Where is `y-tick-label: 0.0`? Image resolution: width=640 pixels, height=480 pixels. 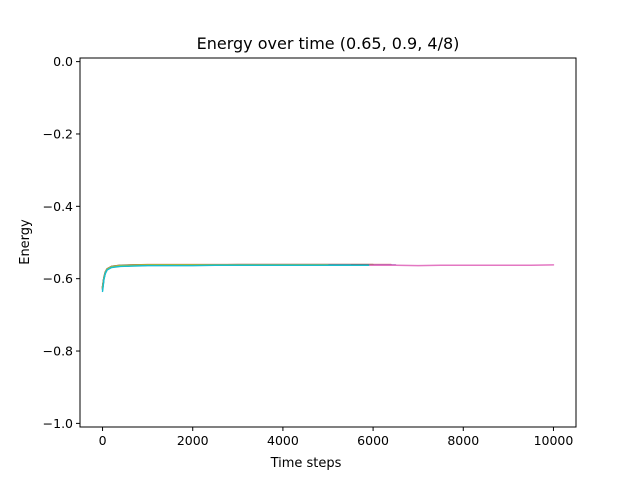
y-tick-label: 0.0 is located at coordinates (63, 61).